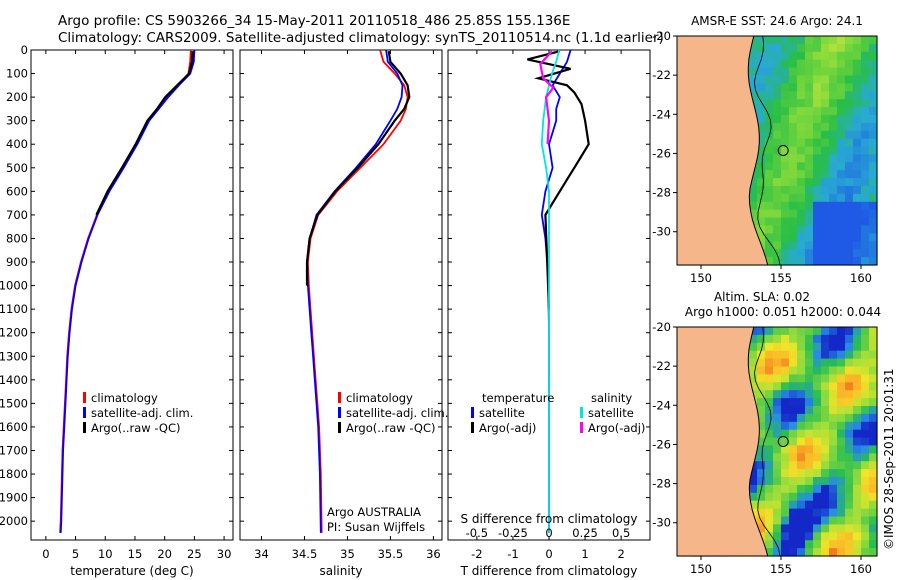 The height and width of the screenshot is (580, 900). Describe the element at coordinates (661, 153) in the screenshot. I see `map-y-tick-label: -26` at that location.